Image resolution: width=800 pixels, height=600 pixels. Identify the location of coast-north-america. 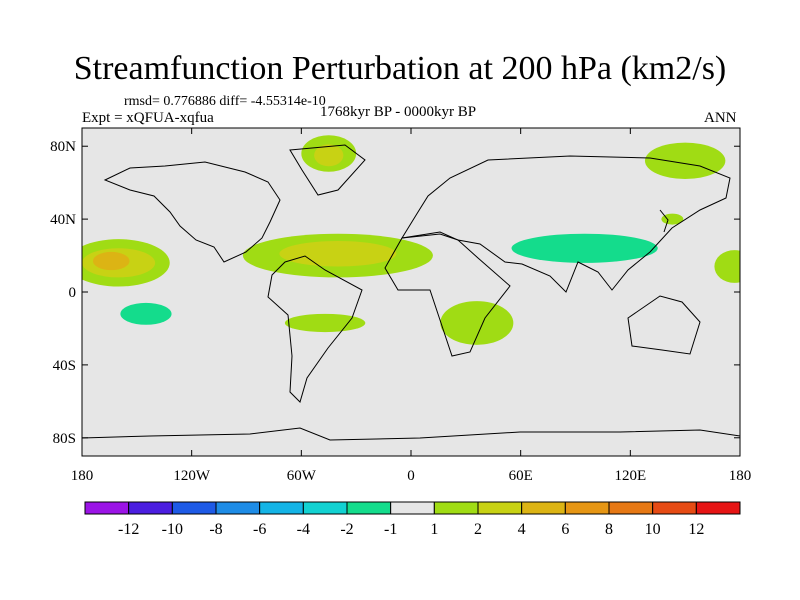
(192, 212).